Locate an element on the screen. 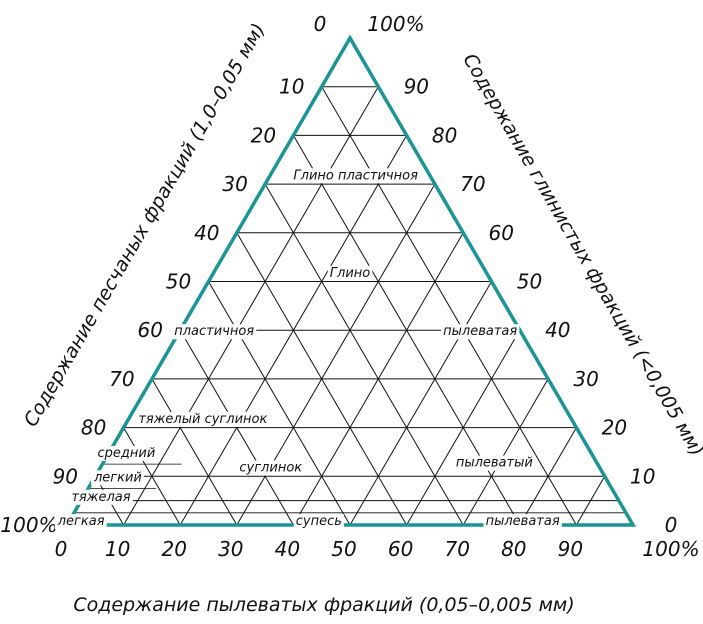  region-label-suglinok: суглинок is located at coordinates (271, 468).